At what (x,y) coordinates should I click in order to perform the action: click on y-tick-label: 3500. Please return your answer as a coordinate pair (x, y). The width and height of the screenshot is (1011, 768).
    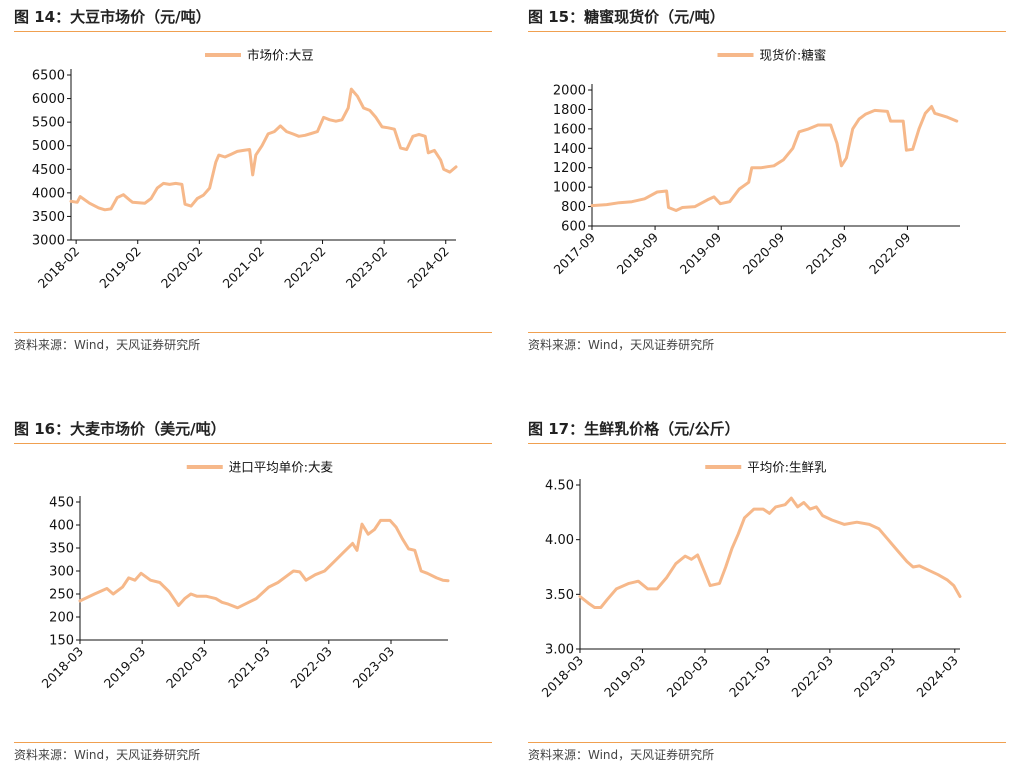
    Looking at the image, I should click on (48, 217).